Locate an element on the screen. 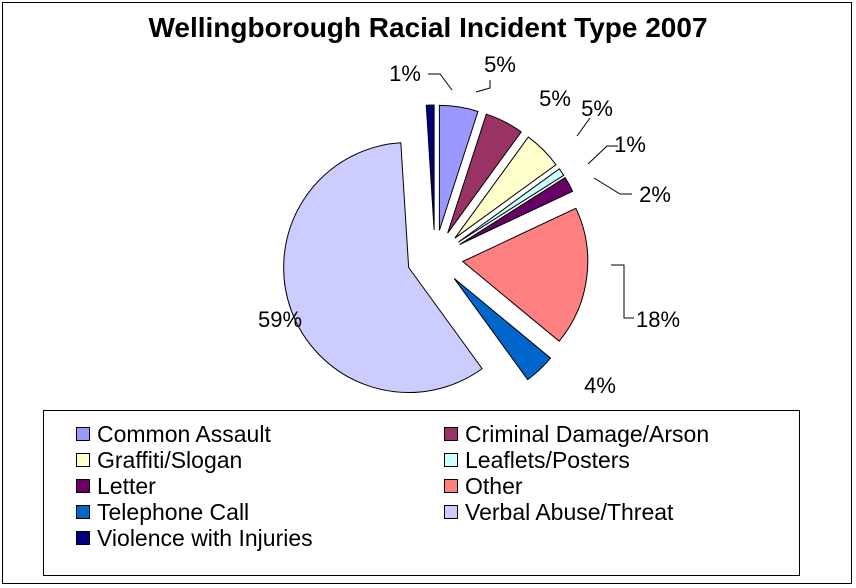 The image size is (856, 588). pie-slice-criminal-damage-arson is located at coordinates (484, 173).